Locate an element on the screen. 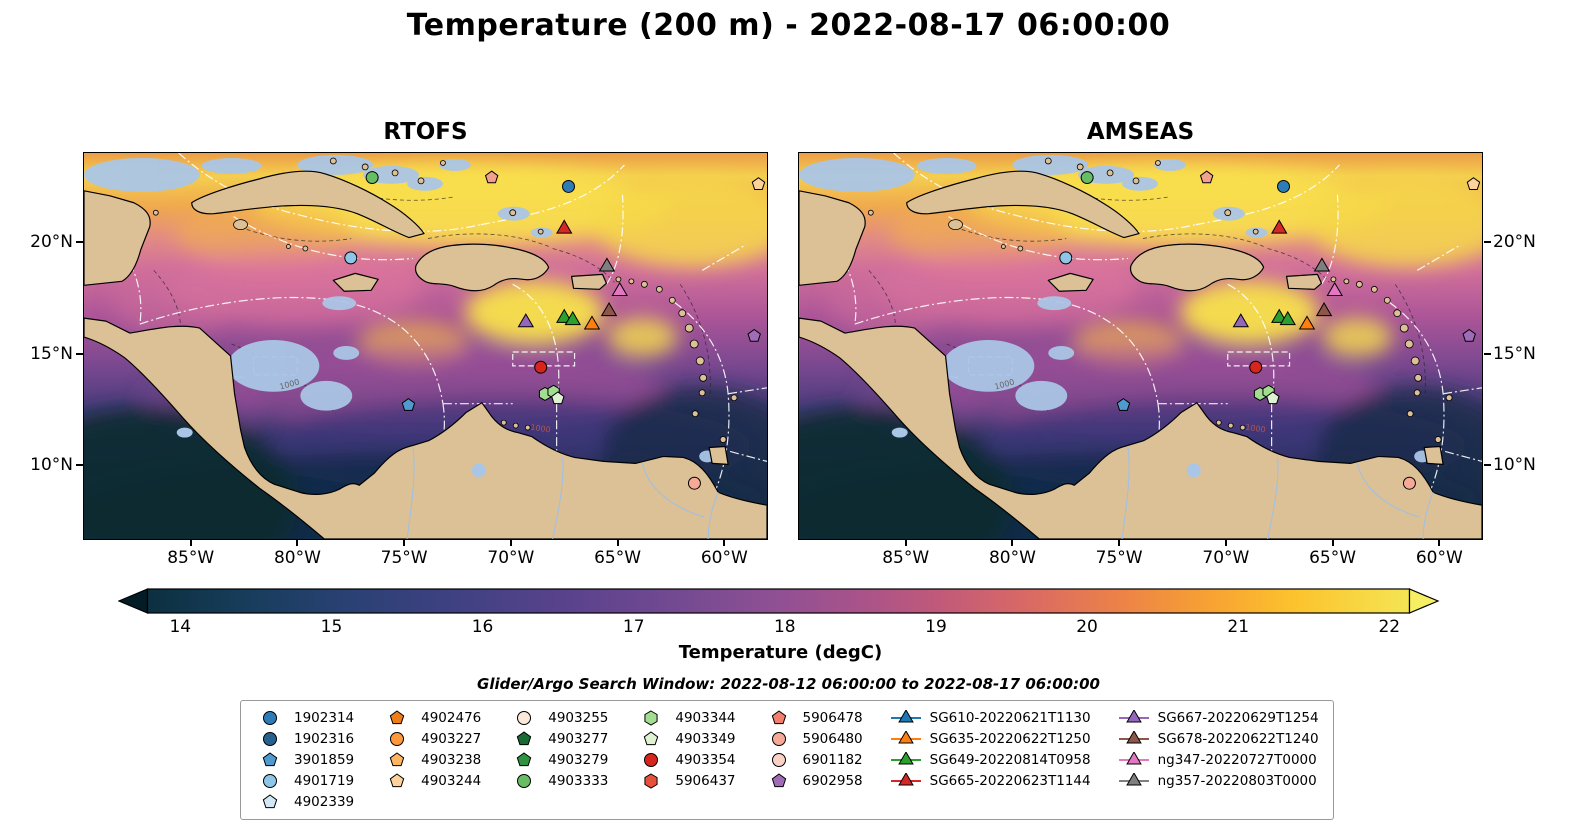  legend-item: 5906478 is located at coordinates (812, 718).